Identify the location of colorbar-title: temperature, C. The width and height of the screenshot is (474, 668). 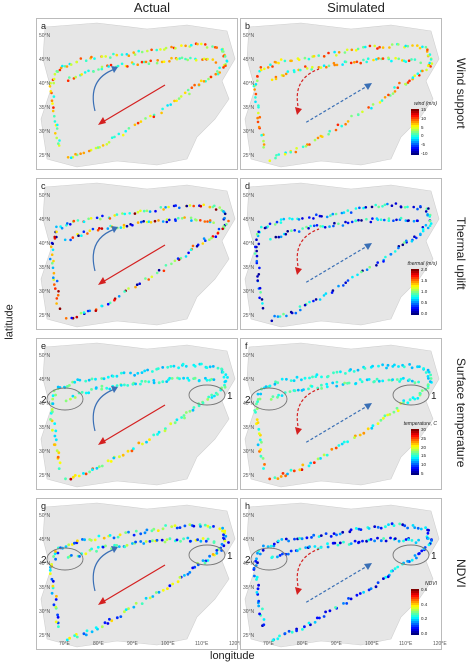
(420, 424).